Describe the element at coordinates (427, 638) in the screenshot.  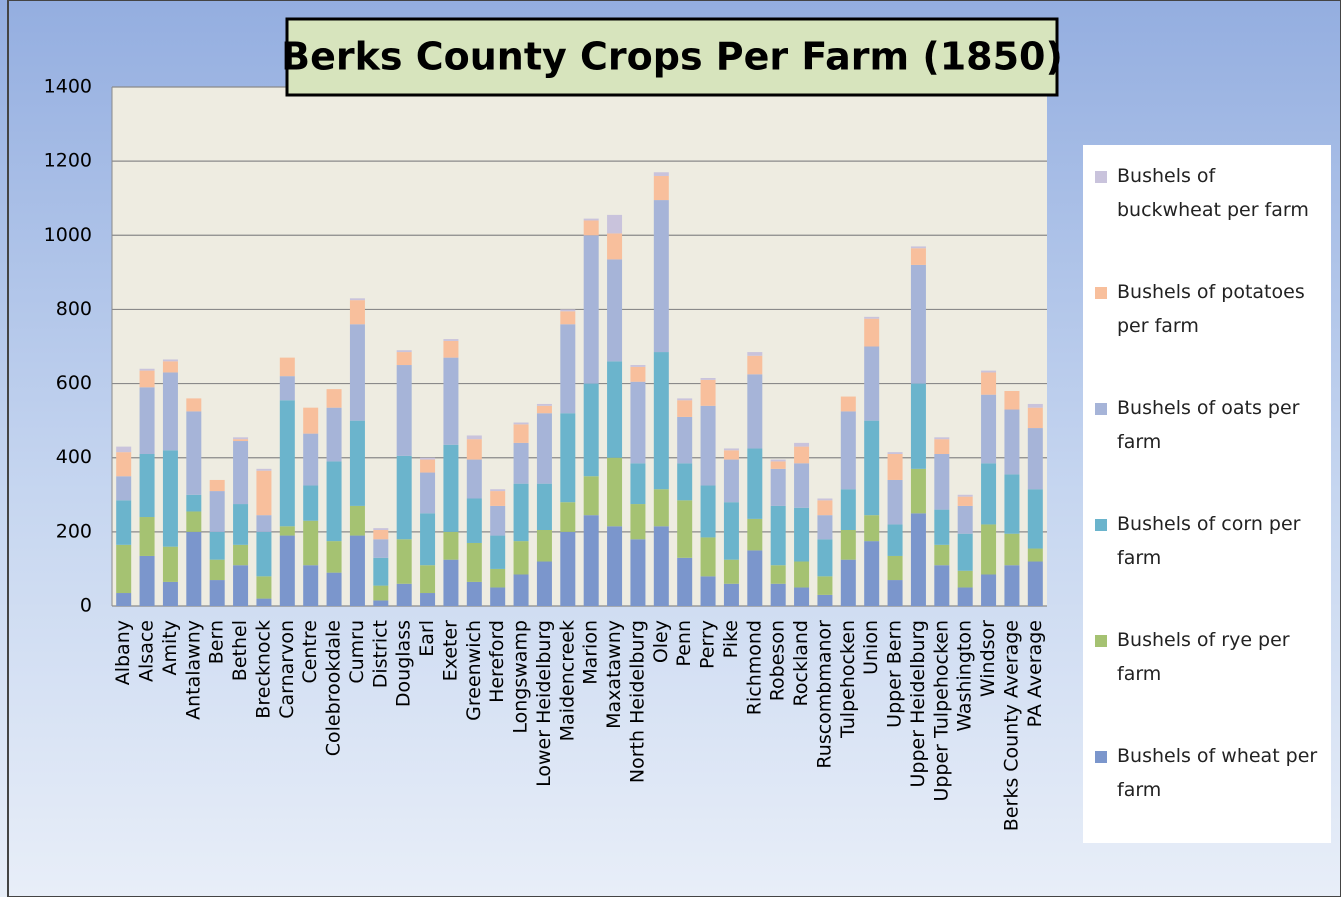
I see `x-tick-label: Earl` at that location.